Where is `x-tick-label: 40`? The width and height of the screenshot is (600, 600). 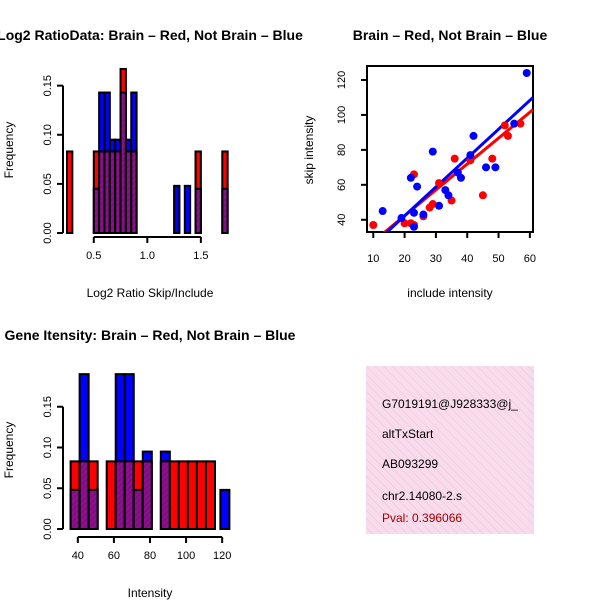
x-tick-label: 40 is located at coordinates (78, 556).